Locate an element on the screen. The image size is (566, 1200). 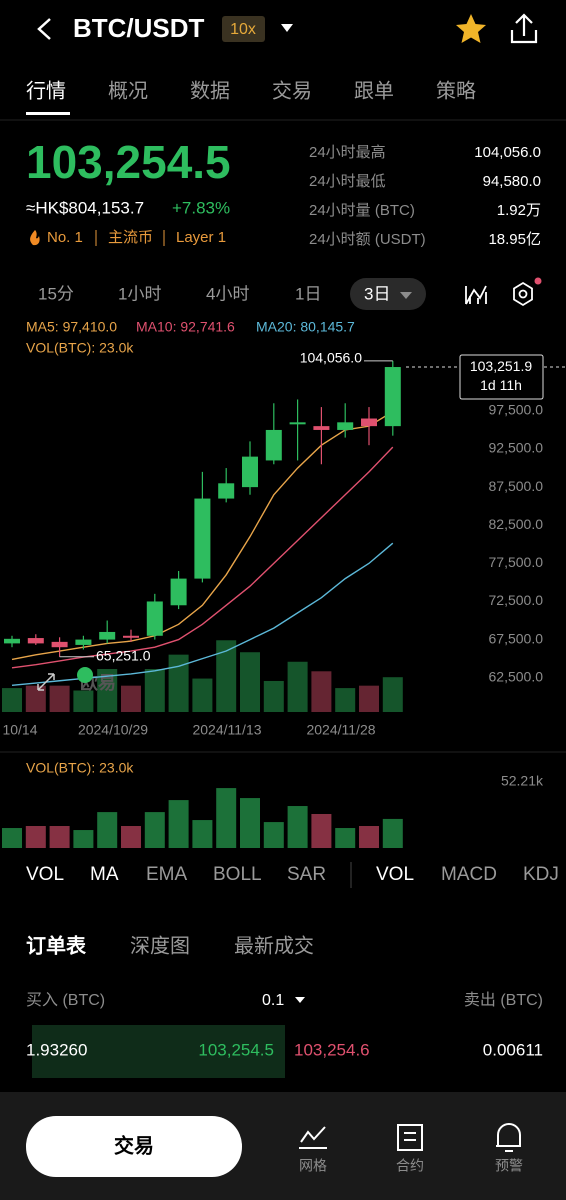
tab: 交易 is located at coordinates (292, 90).